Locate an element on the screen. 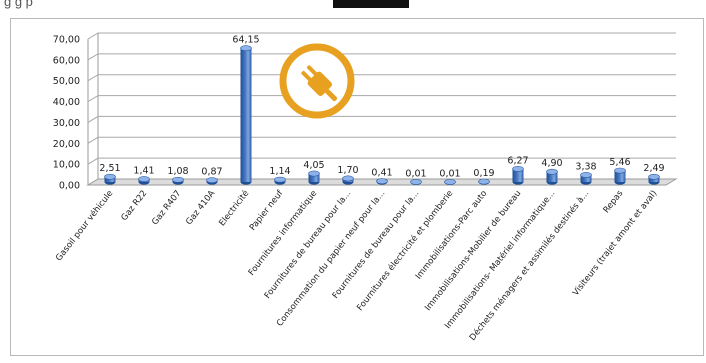  data-label: 4,05 is located at coordinates (313, 165).